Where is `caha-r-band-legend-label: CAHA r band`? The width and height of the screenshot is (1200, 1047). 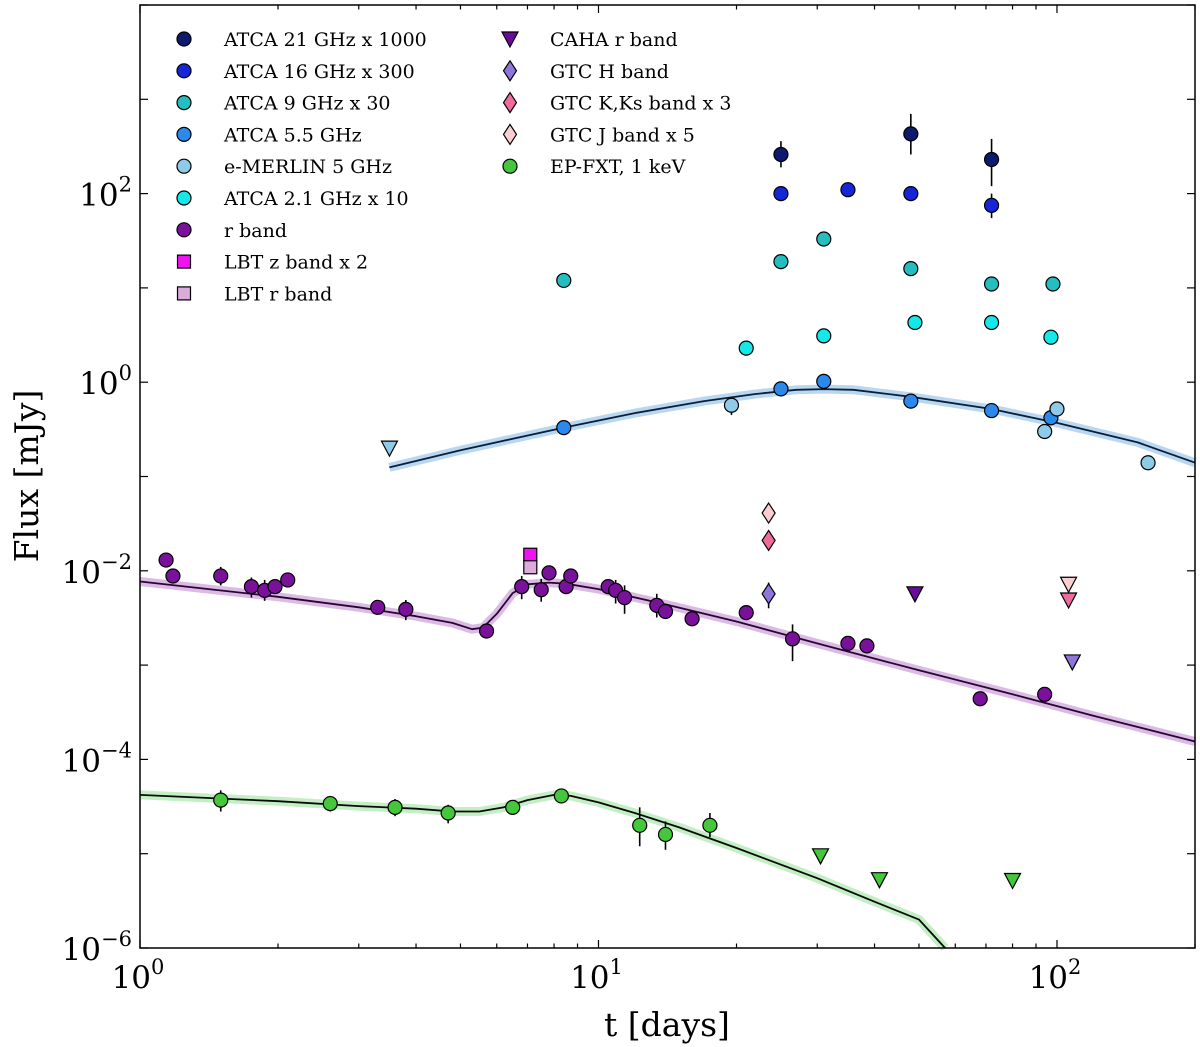 caha-r-band-legend-label: CAHA r band is located at coordinates (614, 40).